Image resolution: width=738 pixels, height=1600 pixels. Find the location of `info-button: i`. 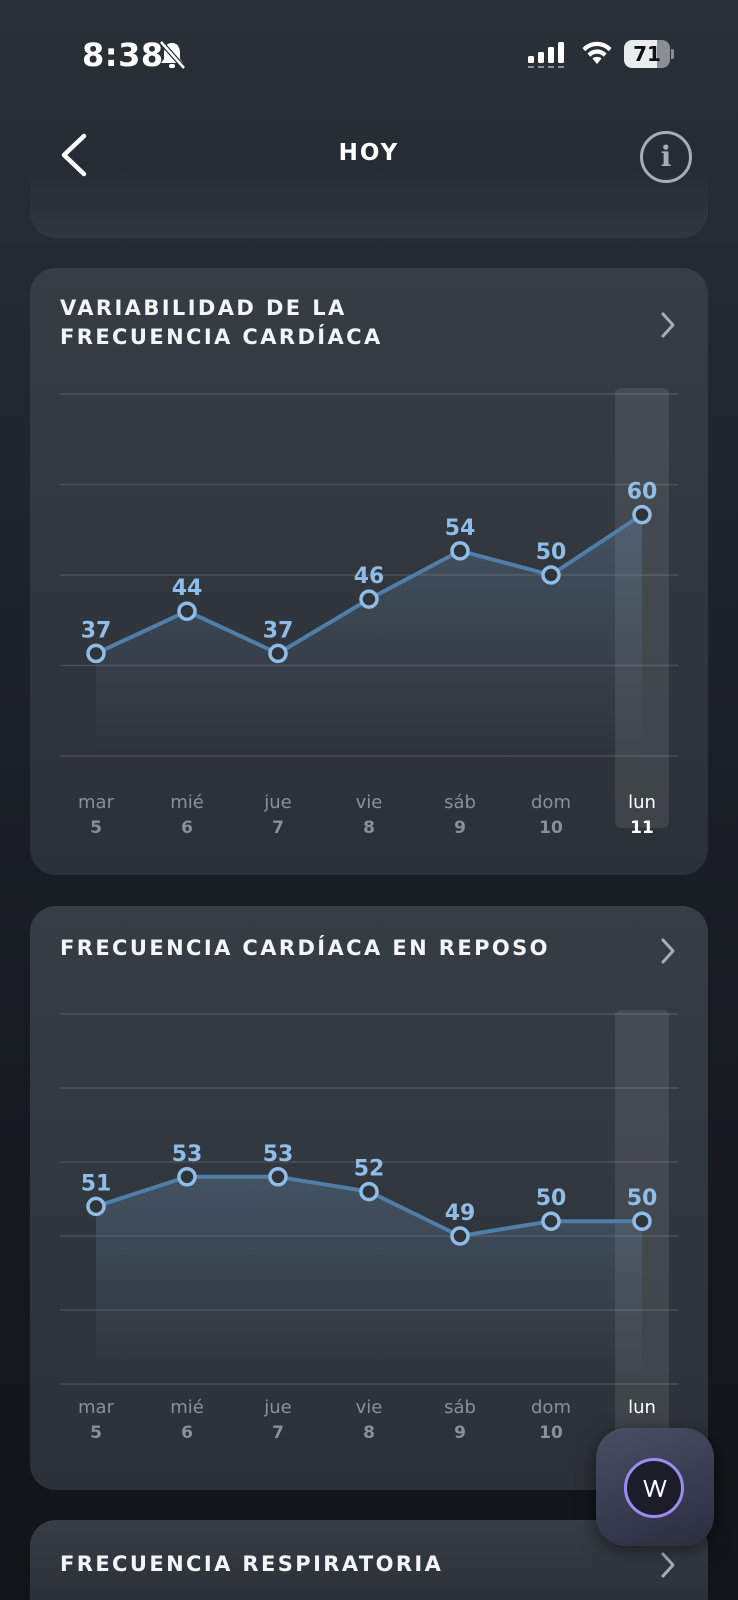

info-button: i is located at coordinates (666, 157).